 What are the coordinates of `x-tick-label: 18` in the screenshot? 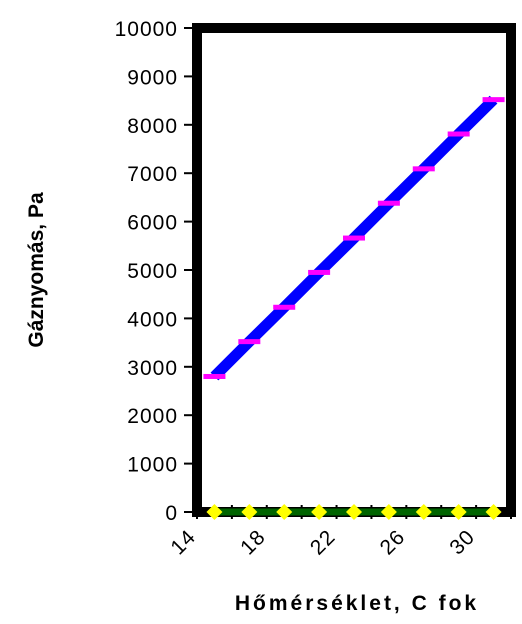 It's located at (253, 542).